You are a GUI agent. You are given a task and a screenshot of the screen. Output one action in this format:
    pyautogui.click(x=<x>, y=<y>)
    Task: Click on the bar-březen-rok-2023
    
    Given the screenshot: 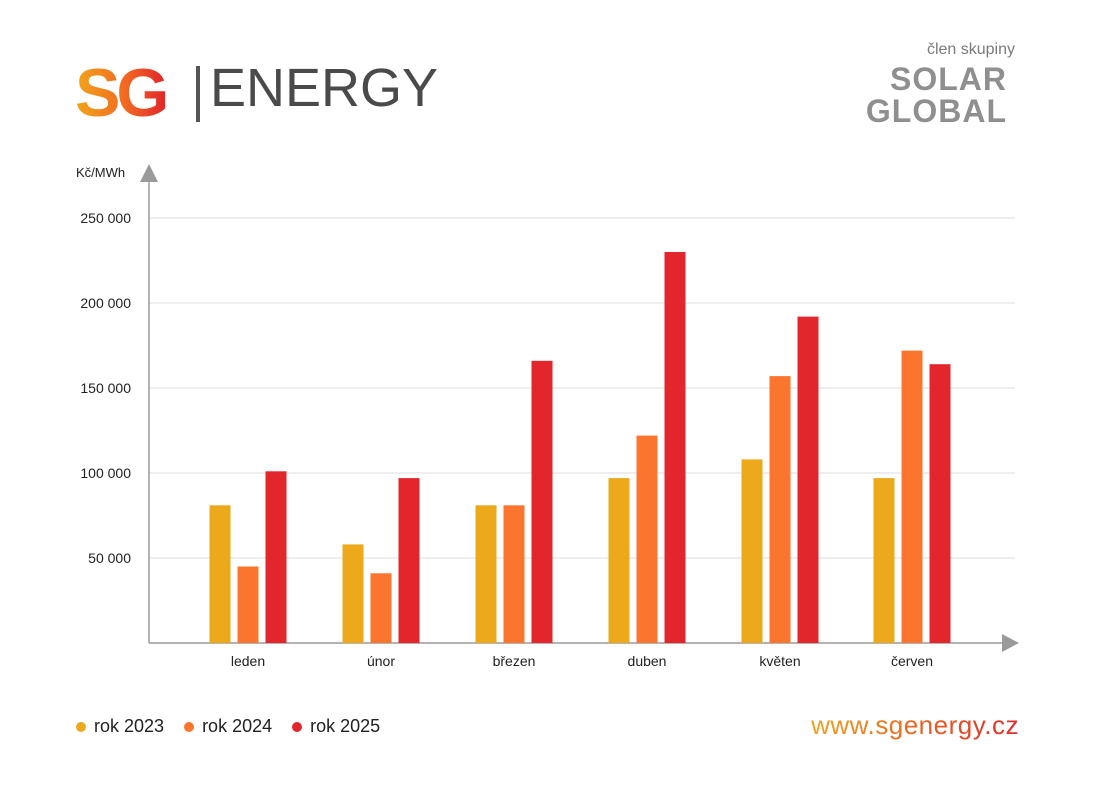 What is the action you would take?
    pyautogui.click(x=486, y=574)
    